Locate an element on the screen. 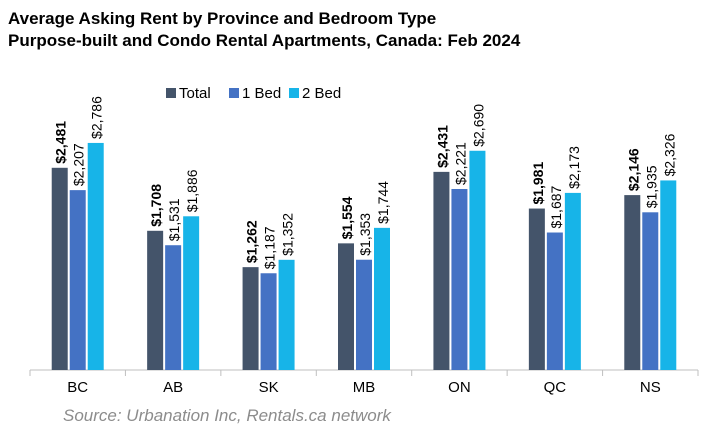 Image resolution: width=705 pixels, height=444 pixels. data-label: $2,207 is located at coordinates (79, 164).